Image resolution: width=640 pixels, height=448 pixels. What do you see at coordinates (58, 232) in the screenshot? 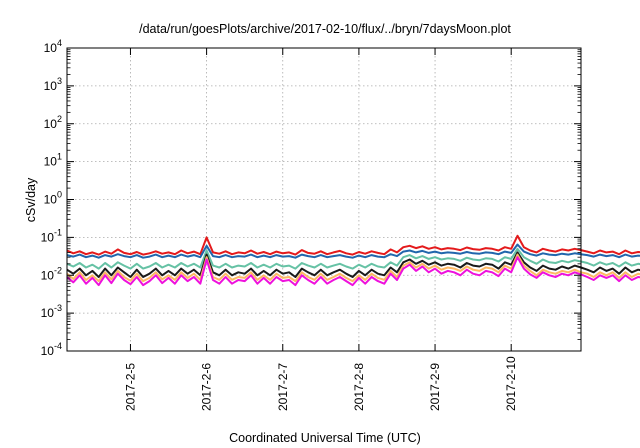
I see `y-tick-exponent: -1` at bounding box center [58, 232].